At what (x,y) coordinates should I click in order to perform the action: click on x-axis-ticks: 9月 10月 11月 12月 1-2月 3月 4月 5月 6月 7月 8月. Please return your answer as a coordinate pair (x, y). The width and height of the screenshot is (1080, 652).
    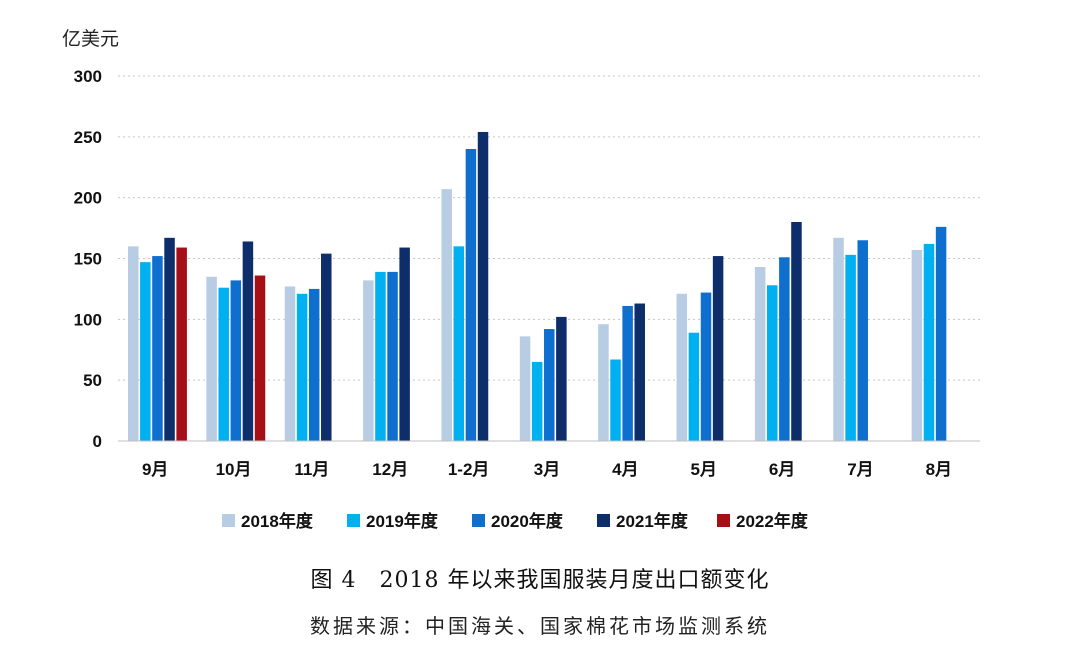
    Looking at the image, I should click on (547, 469).